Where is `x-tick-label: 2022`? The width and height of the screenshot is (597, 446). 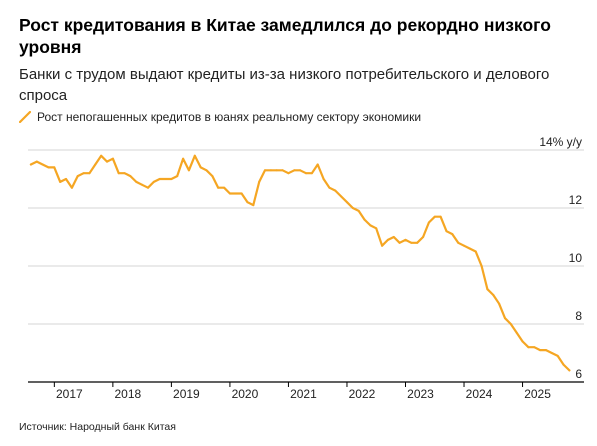
x-tick-label: 2022 is located at coordinates (362, 394).